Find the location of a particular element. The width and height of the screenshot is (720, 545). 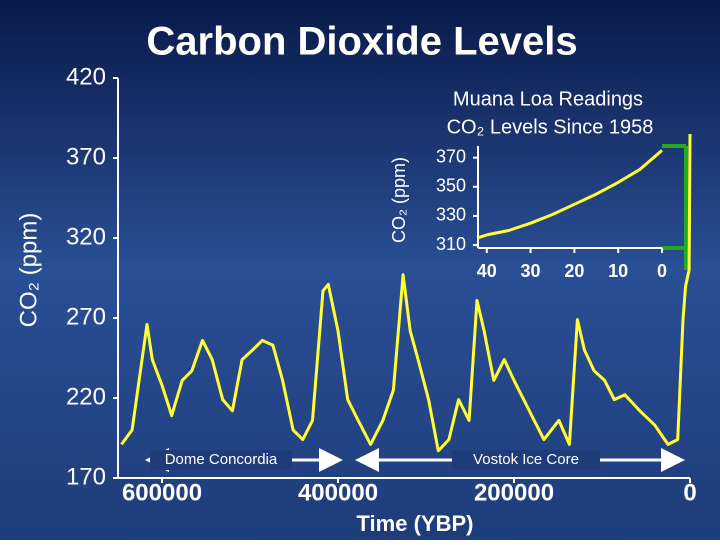

x-tick-label: 200000 is located at coordinates (514, 492).